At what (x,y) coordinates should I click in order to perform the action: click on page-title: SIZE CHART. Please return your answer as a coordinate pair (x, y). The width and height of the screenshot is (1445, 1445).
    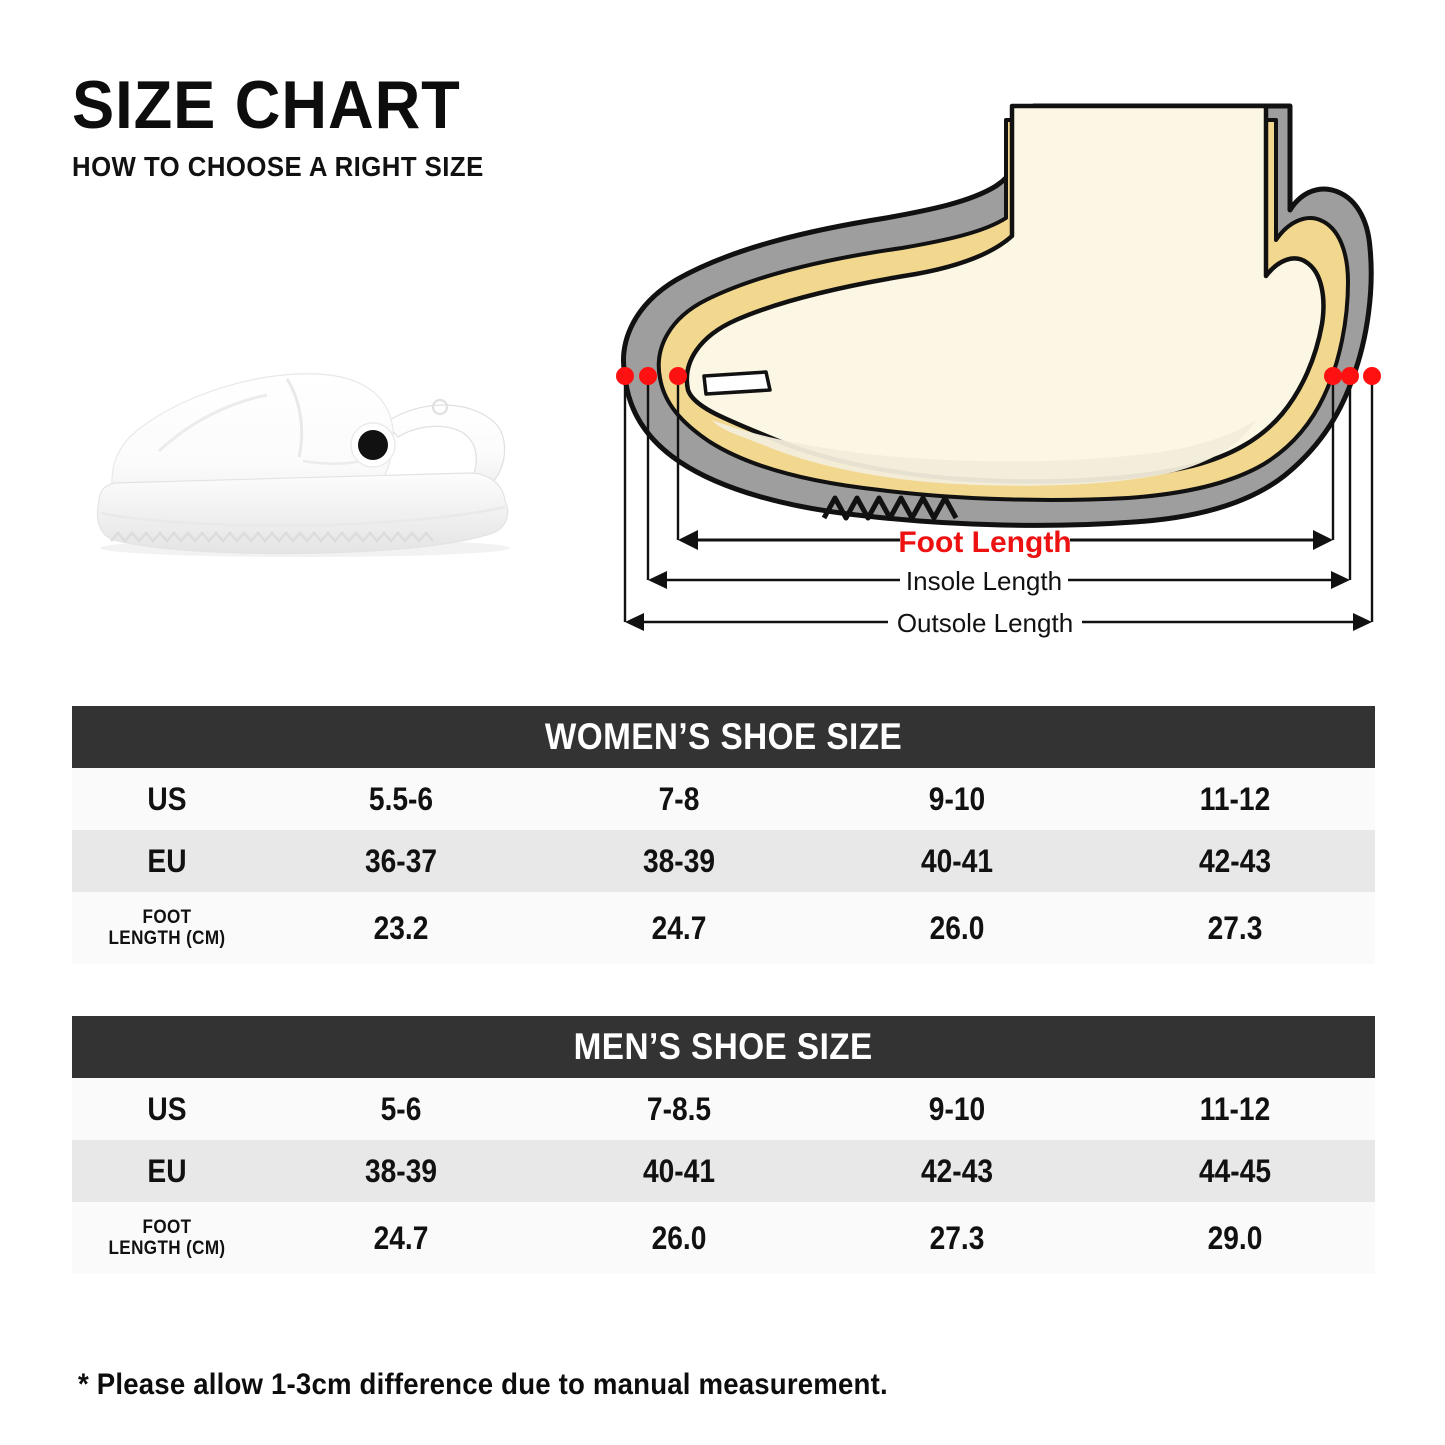
    Looking at the image, I should click on (266, 105).